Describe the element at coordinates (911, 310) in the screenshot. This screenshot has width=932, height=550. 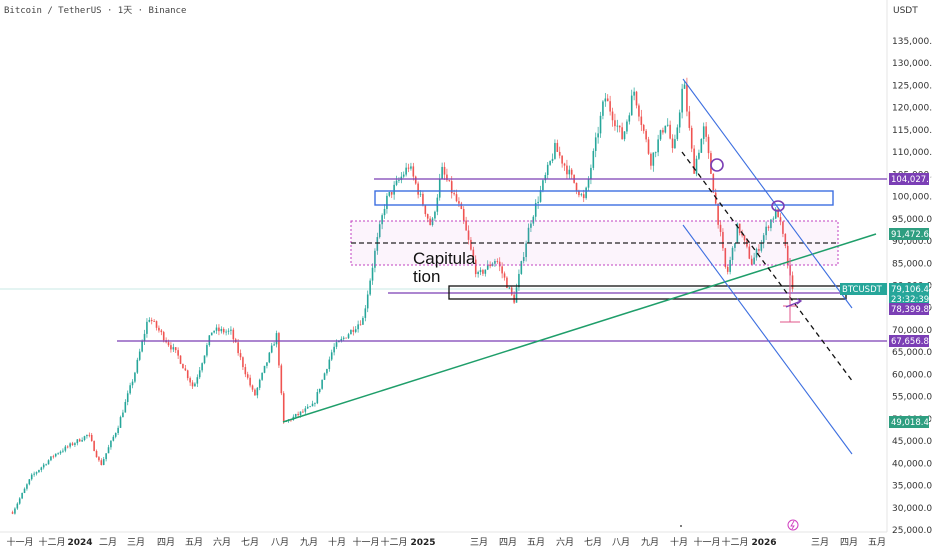
I see `tag-78k-text: 78,399.82` at that location.